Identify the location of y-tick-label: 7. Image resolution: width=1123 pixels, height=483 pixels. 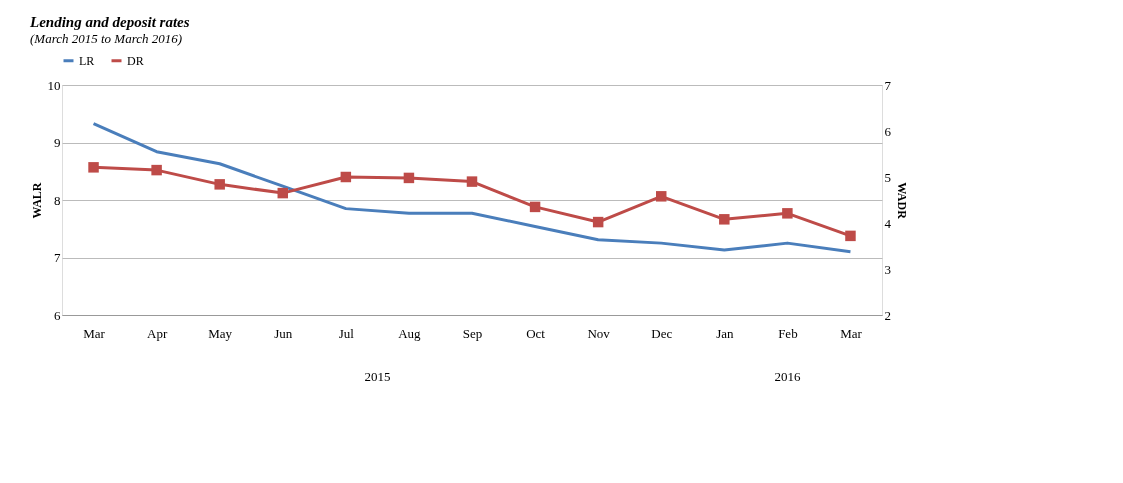
(57, 257).